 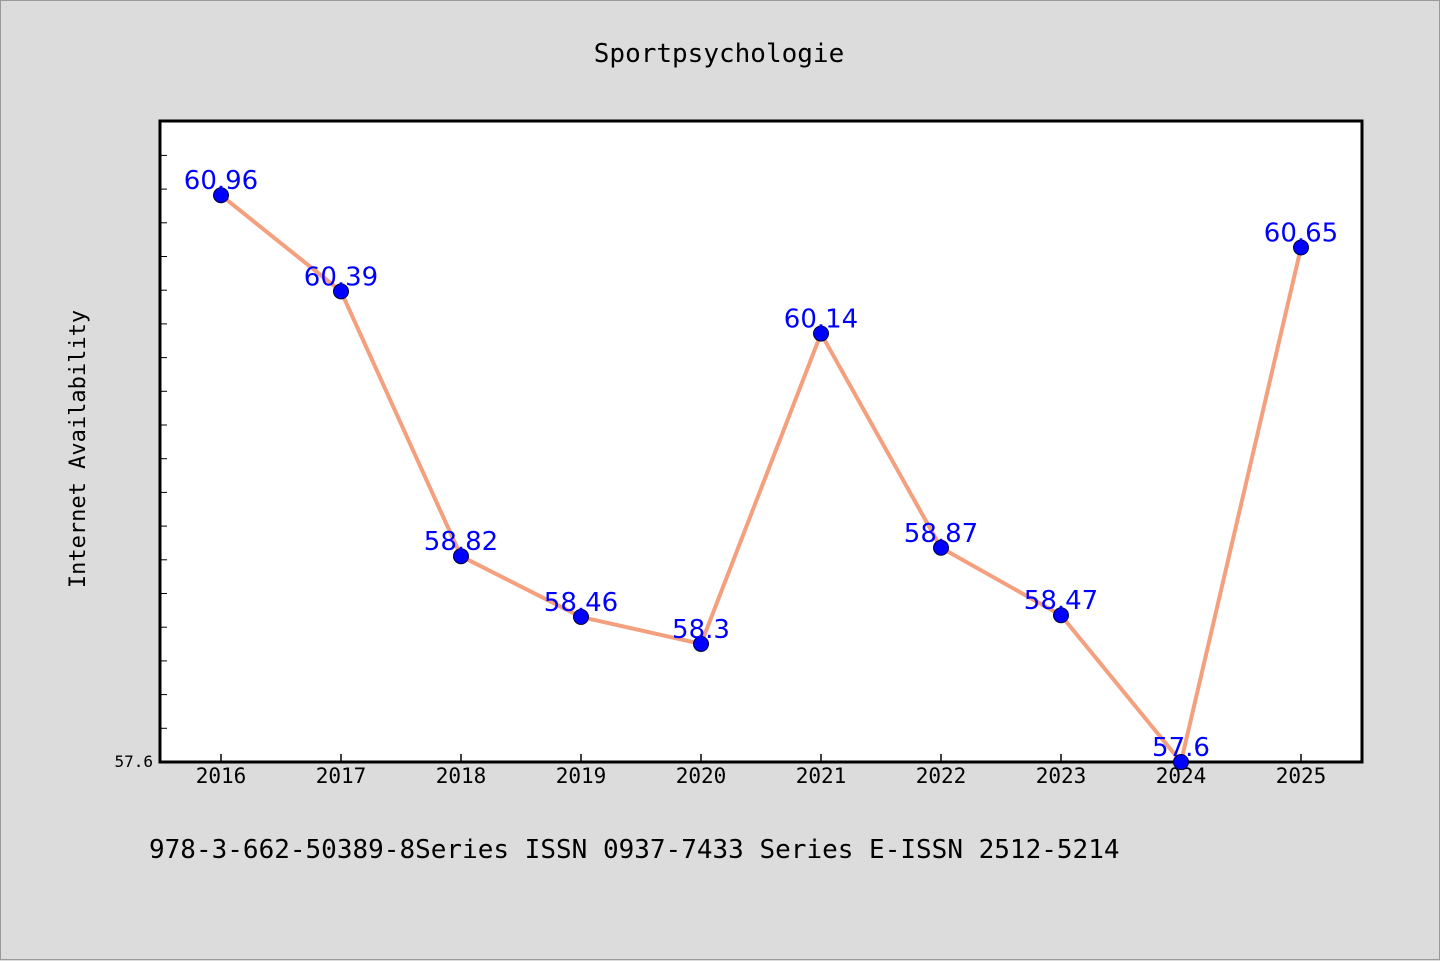 What do you see at coordinates (461, 776) in the screenshot?
I see `x-tick-label: 2018` at bounding box center [461, 776].